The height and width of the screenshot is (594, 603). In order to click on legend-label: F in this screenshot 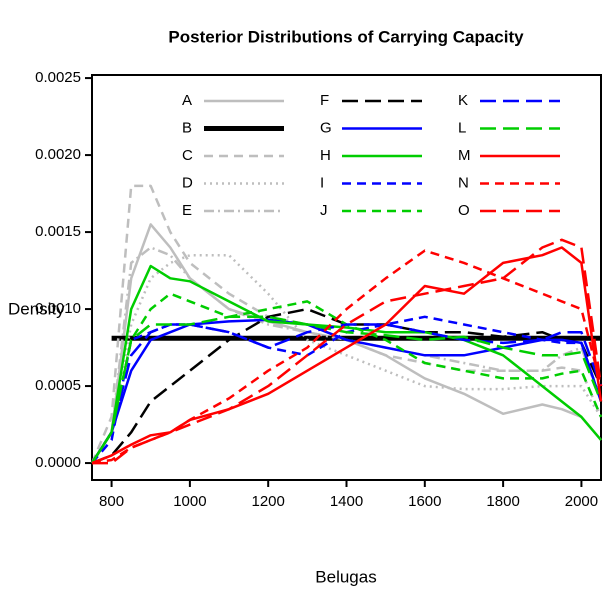, I will do `click(324, 100)`.